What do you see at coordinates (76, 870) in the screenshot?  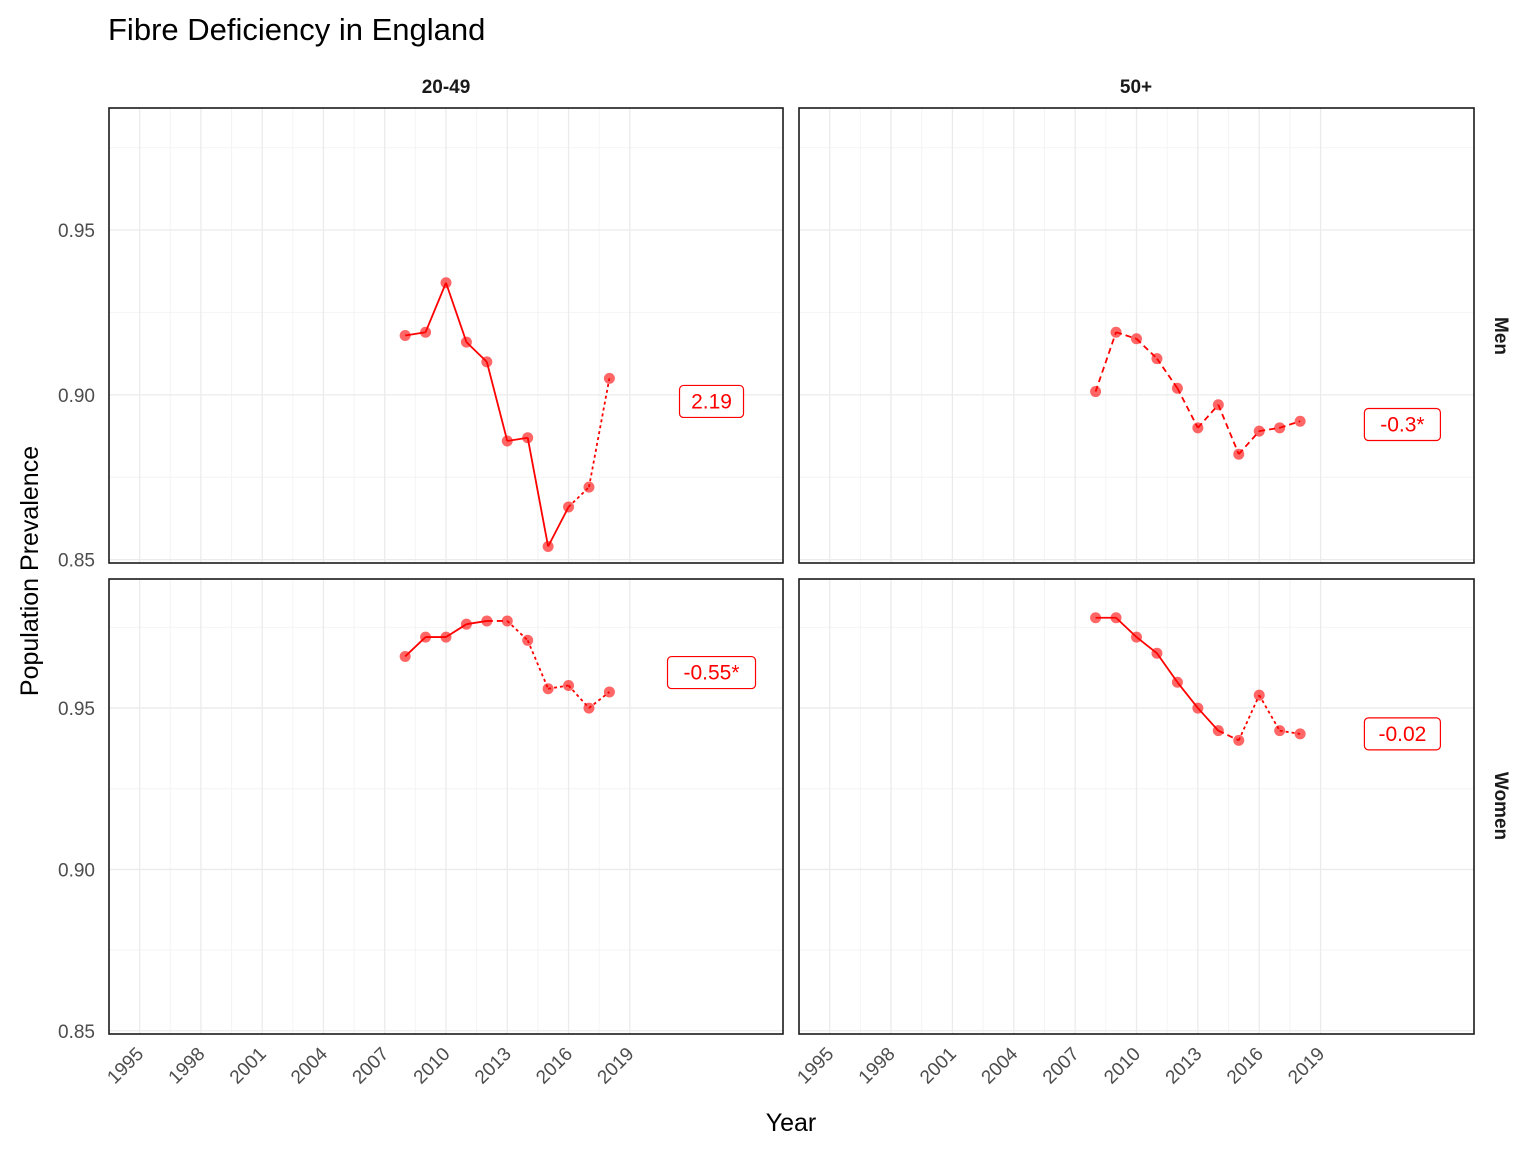 I see `y-tick-label: 0.90` at bounding box center [76, 870].